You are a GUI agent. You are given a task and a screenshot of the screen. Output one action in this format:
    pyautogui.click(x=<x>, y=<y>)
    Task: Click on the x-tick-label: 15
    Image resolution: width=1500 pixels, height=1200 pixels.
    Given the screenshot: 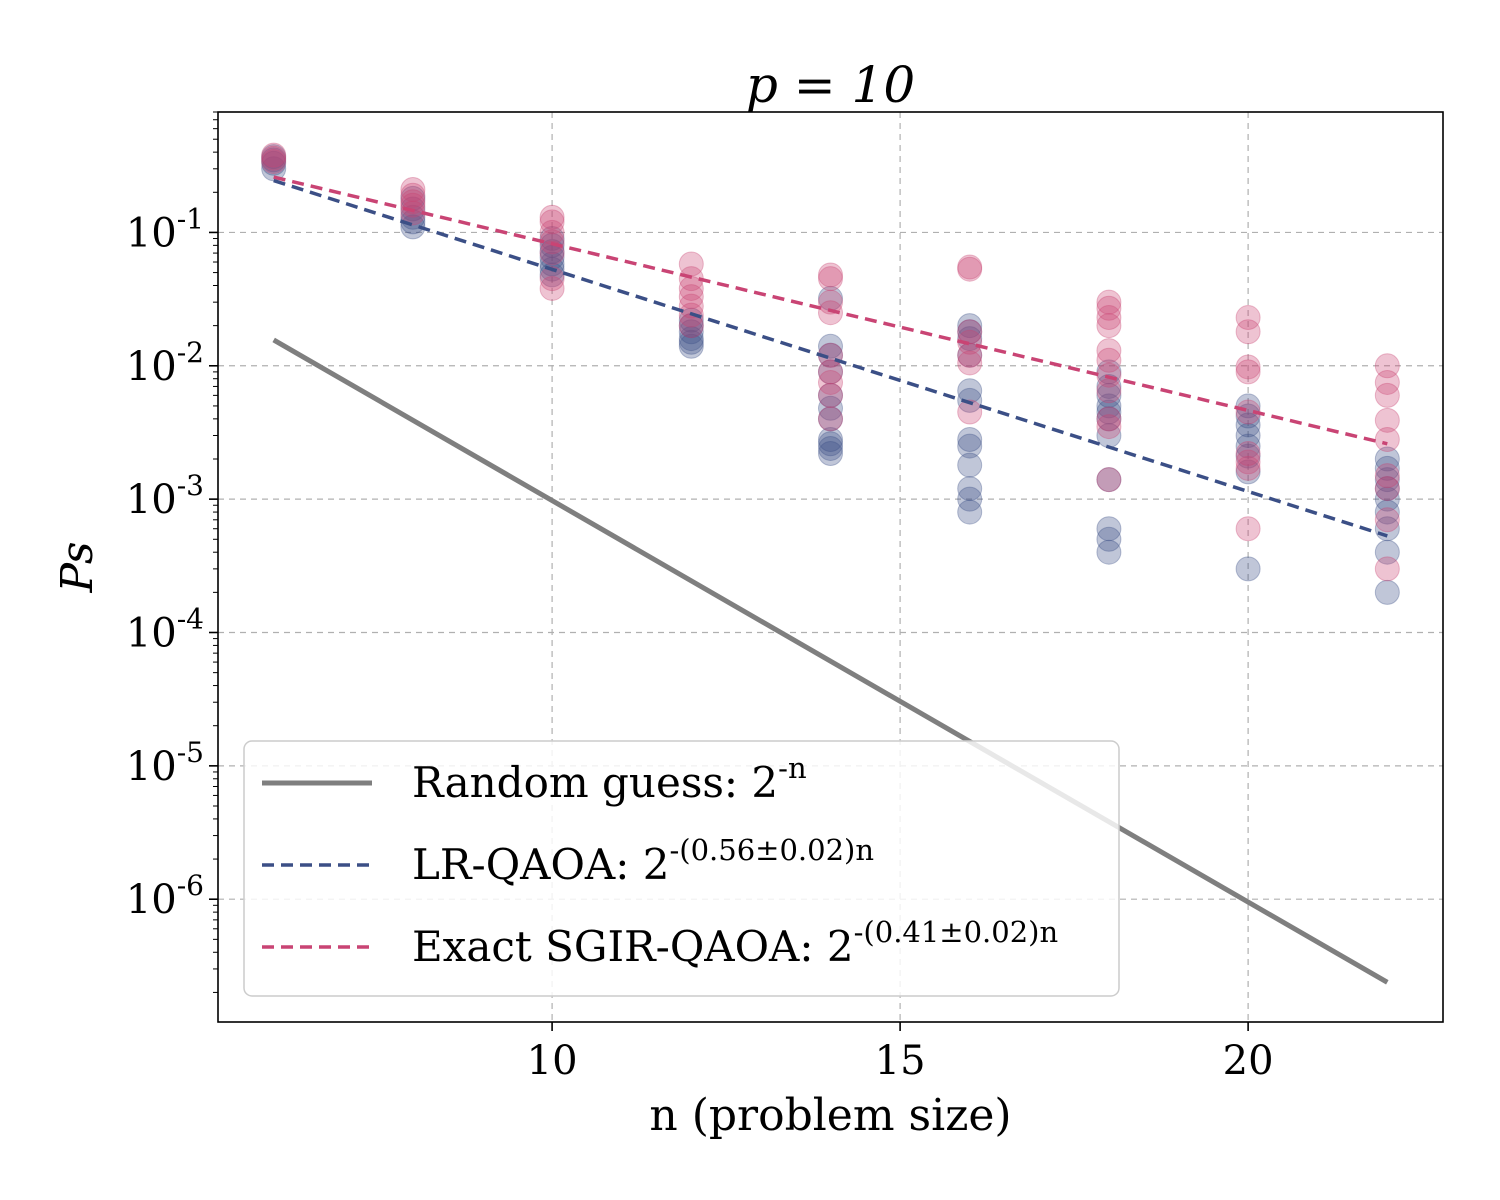 What is the action you would take?
    pyautogui.click(x=900, y=1061)
    